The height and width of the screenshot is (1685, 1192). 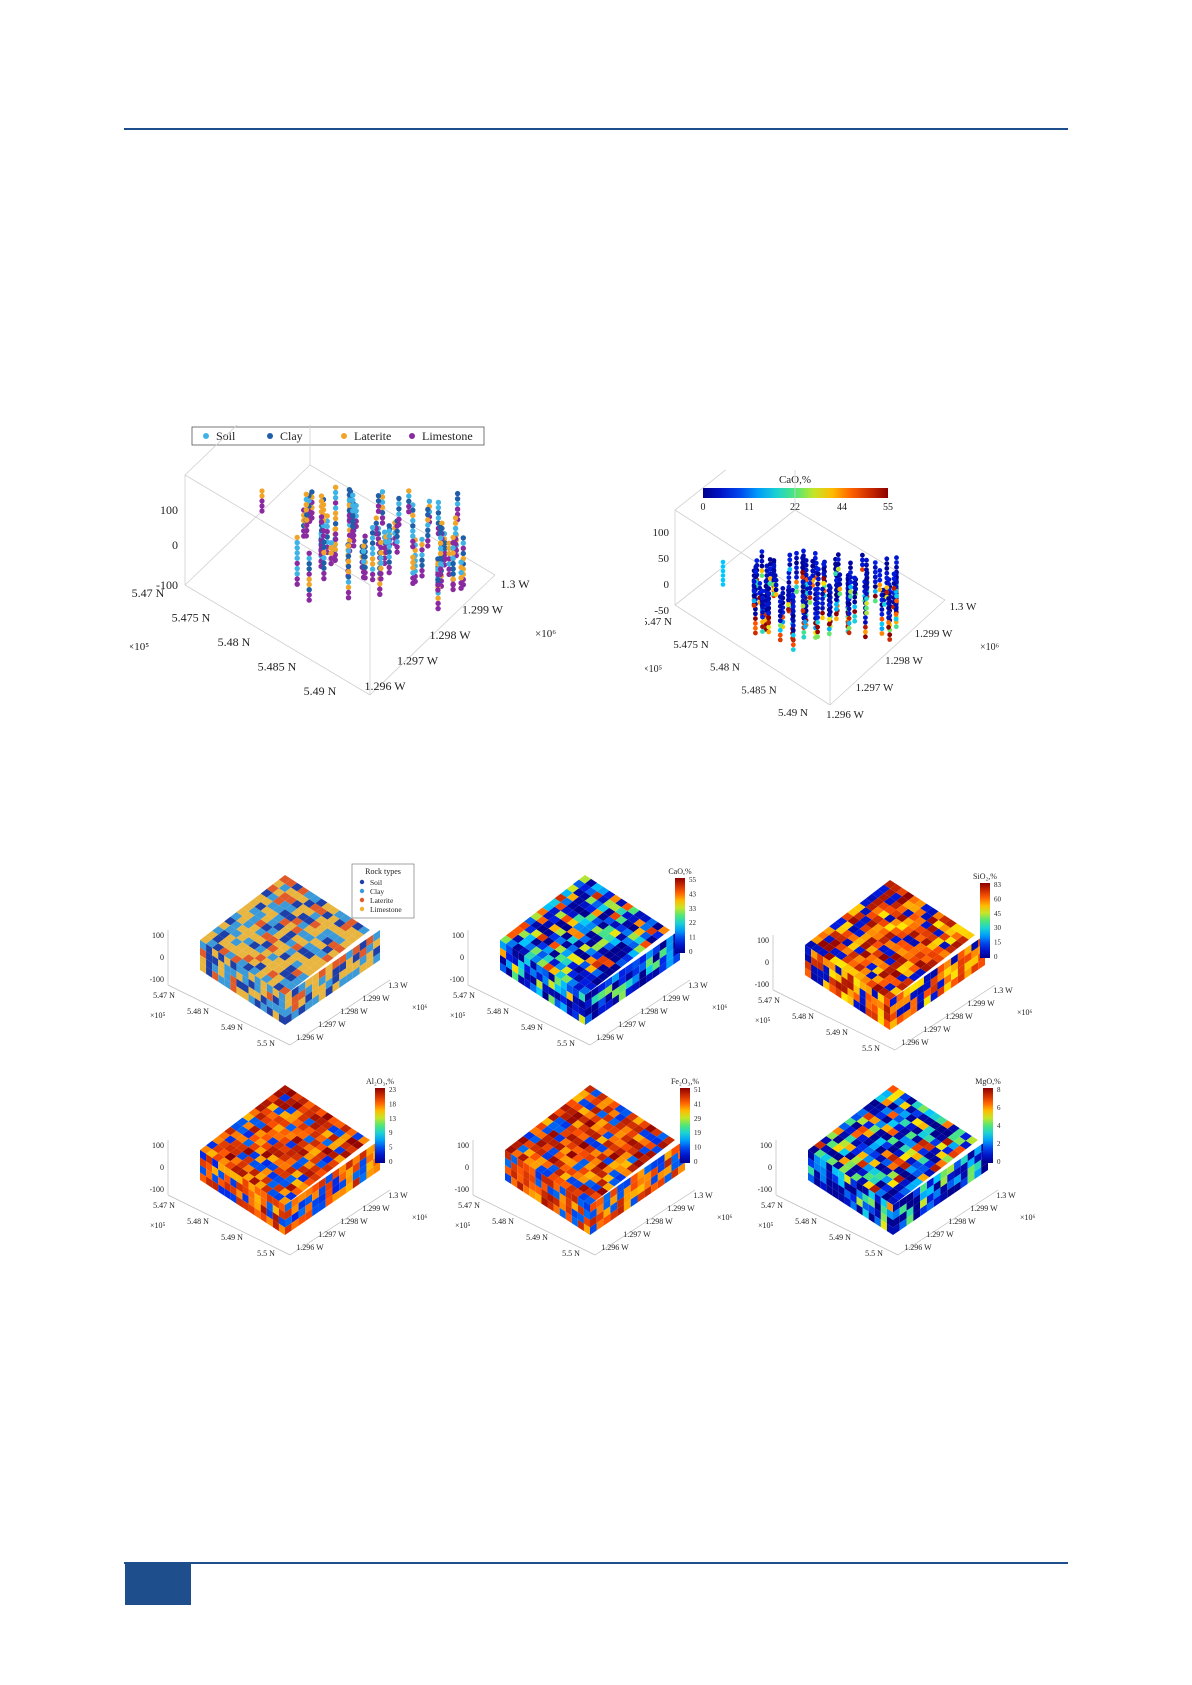 What do you see at coordinates (162, 957) in the screenshot?
I see `z-tick: 0` at bounding box center [162, 957].